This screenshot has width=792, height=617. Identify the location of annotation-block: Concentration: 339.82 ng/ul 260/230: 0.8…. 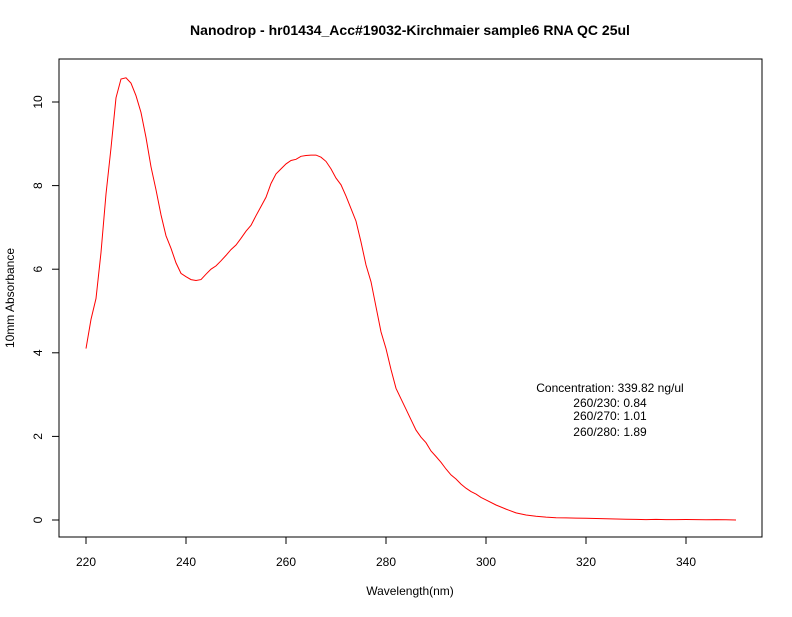
(609, 410).